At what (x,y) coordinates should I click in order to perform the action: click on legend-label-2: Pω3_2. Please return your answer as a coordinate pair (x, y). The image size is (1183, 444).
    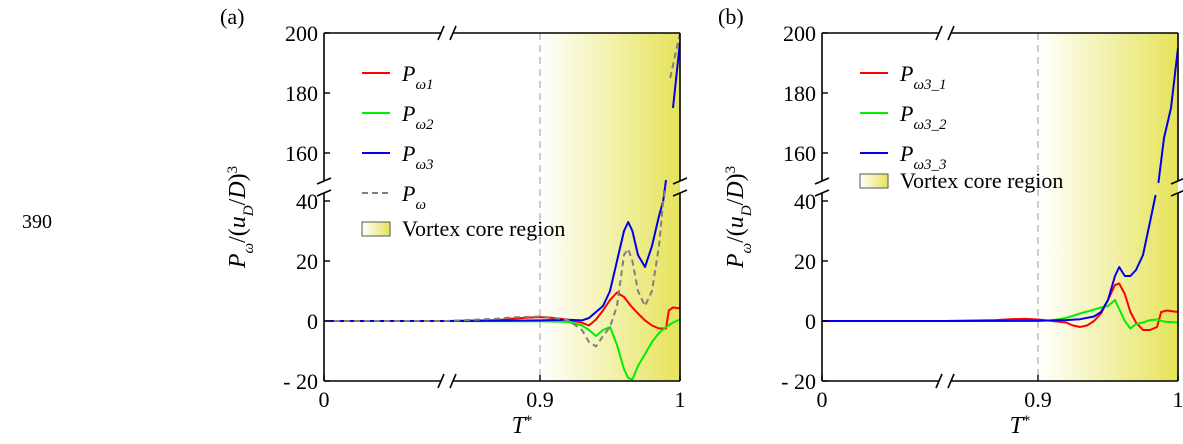
    Looking at the image, I should click on (923, 117).